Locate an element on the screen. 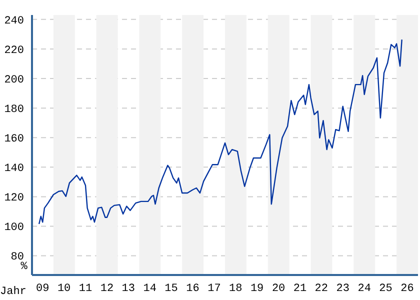 The width and height of the screenshot is (420, 300). x-tick-label: 26 is located at coordinates (407, 288).